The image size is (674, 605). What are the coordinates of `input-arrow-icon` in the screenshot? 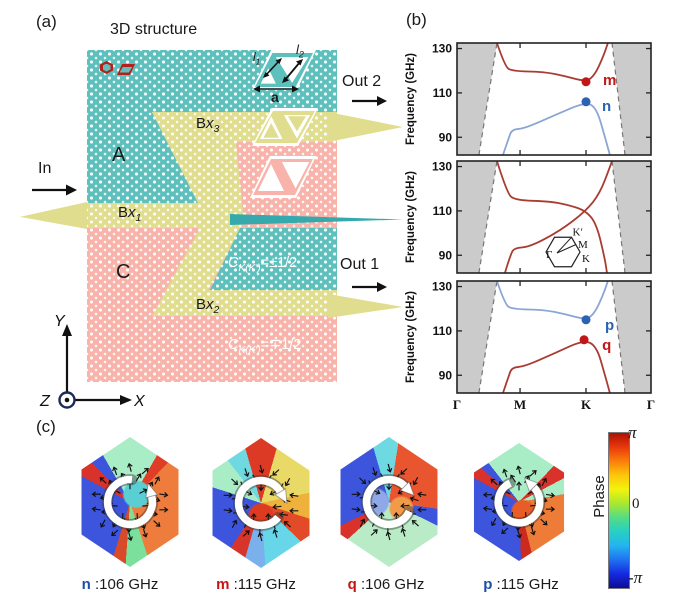 It's located at (54, 190).